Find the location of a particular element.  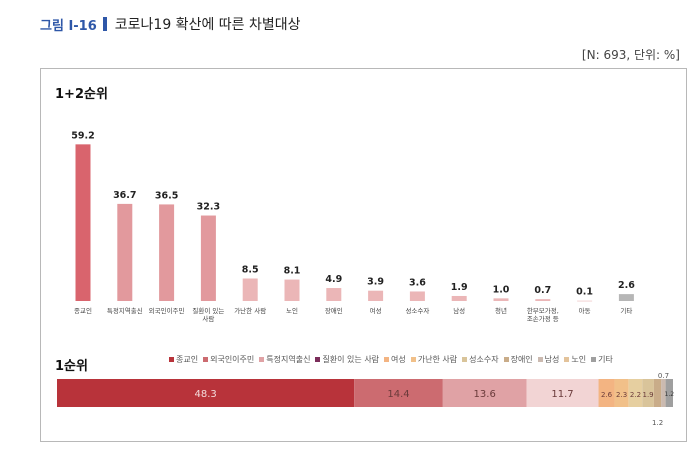

category-label: 외국인이주민 is located at coordinates (167, 310).